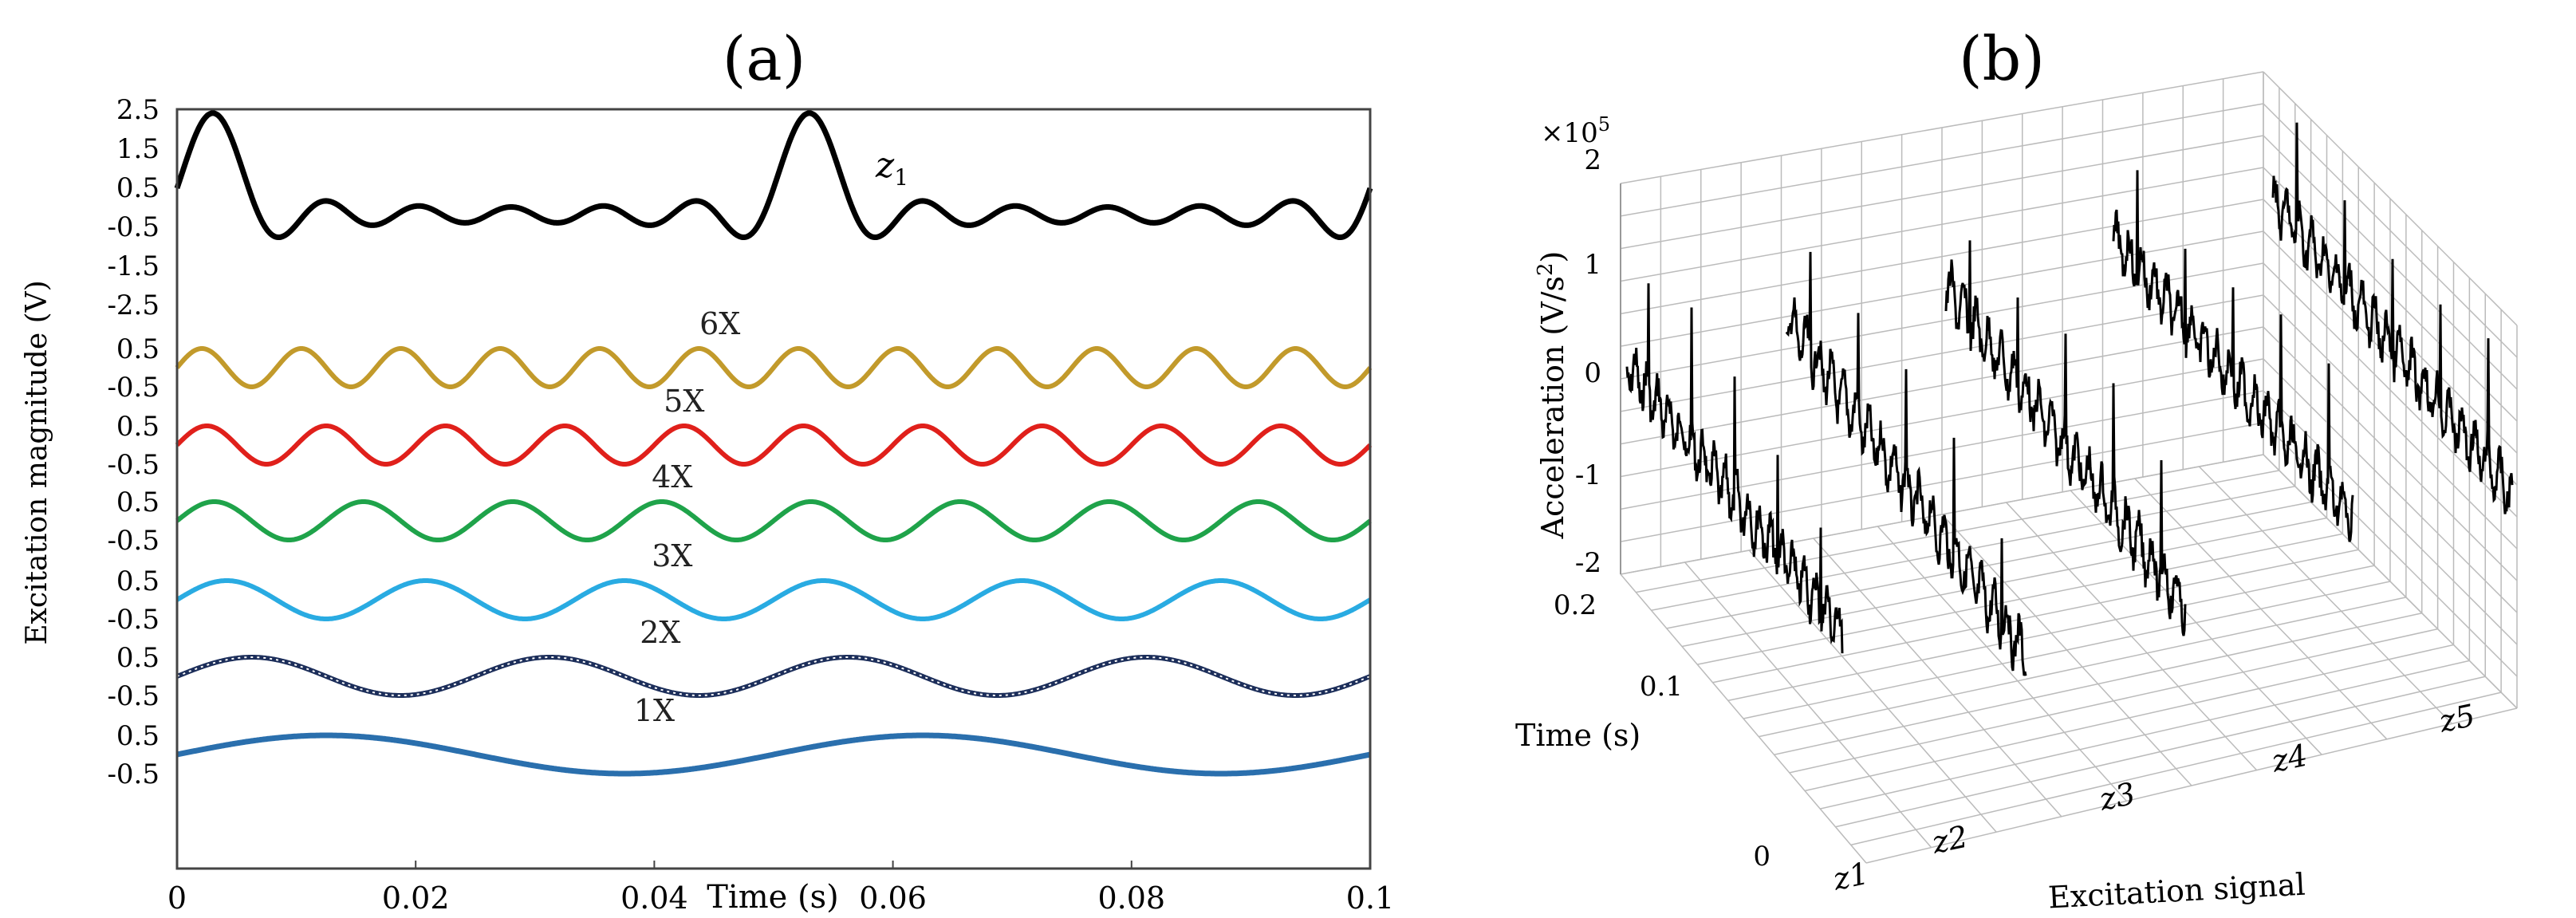  What do you see at coordinates (138, 188) in the screenshot?
I see `z1-tick-label: 0.5` at bounding box center [138, 188].